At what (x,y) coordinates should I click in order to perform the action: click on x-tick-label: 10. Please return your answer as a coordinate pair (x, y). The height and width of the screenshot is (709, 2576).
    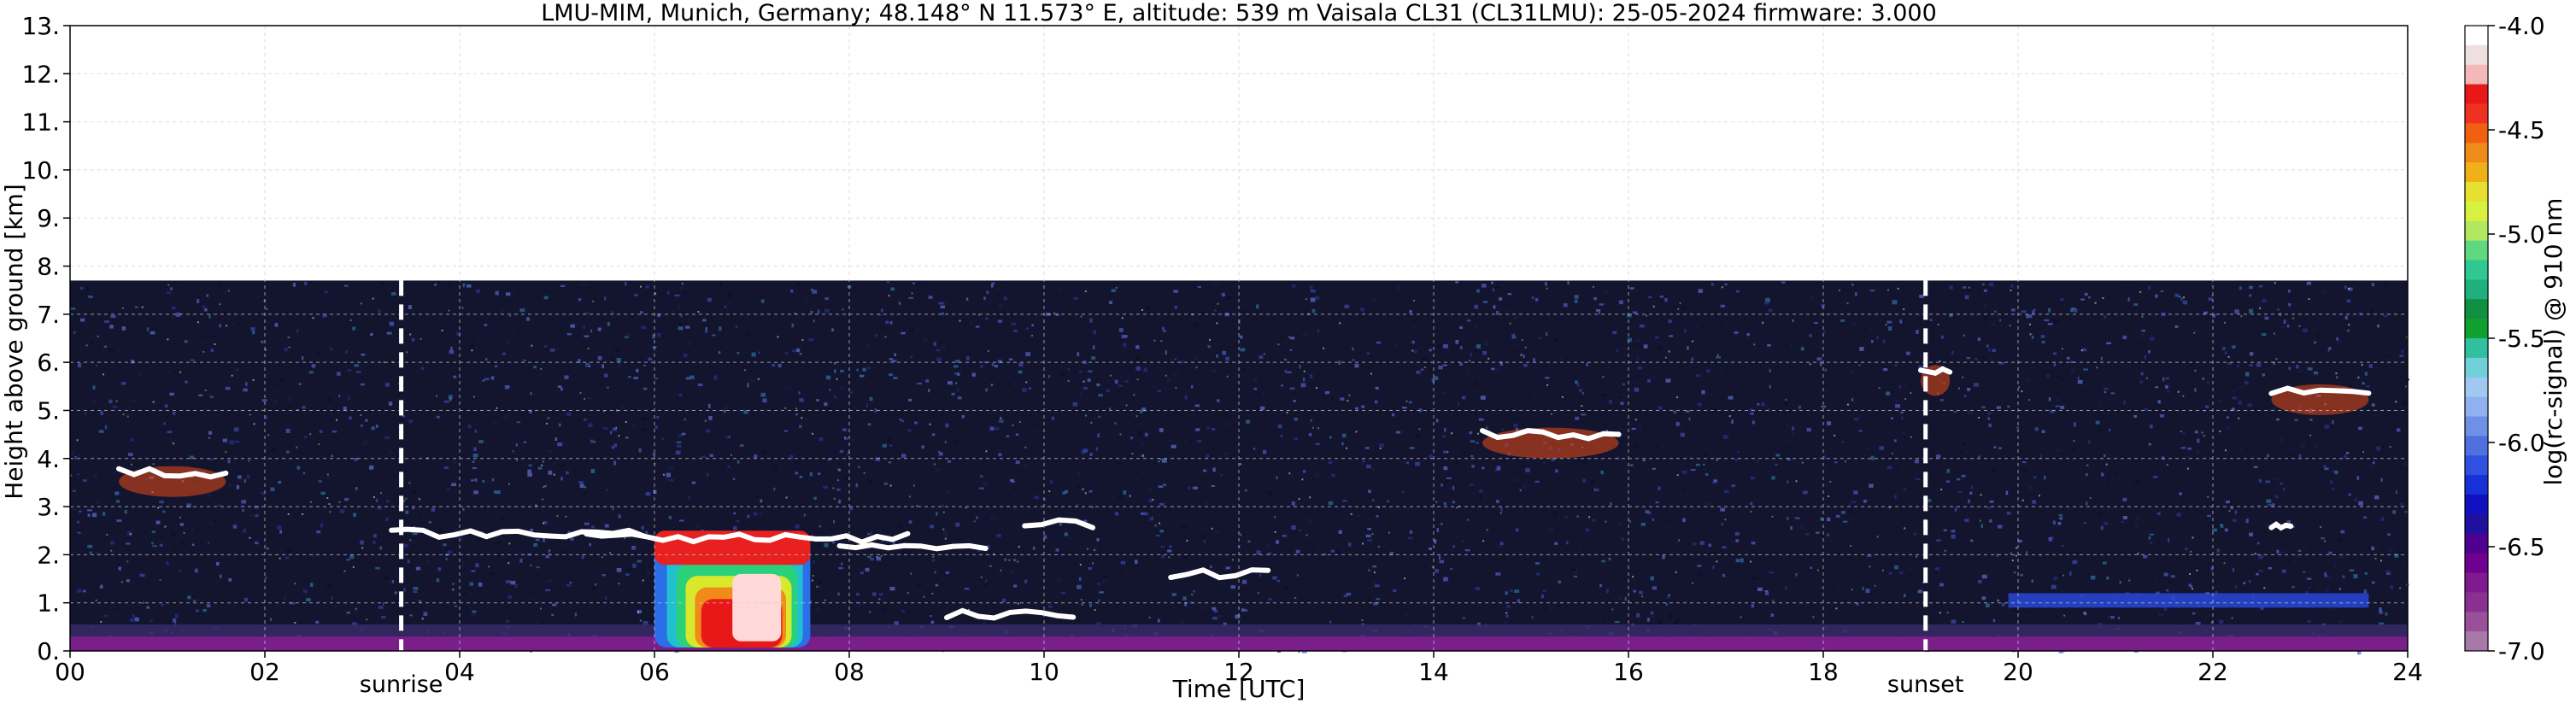
    Looking at the image, I should click on (1044, 672).